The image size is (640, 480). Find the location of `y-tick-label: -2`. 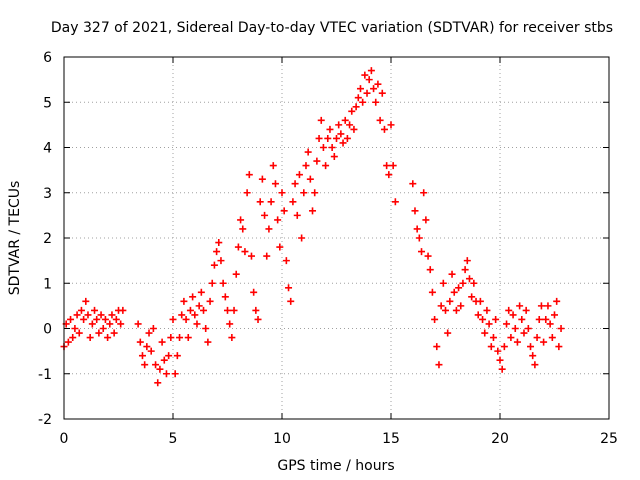

y-tick-label: -2 is located at coordinates (45, 420).